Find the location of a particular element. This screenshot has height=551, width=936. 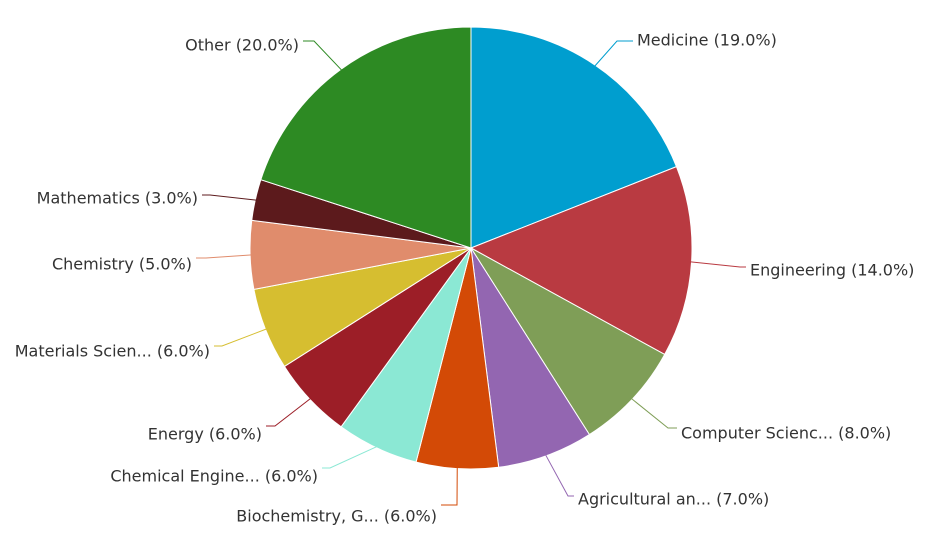

slice-label: Energy (6.0%) is located at coordinates (205, 434).